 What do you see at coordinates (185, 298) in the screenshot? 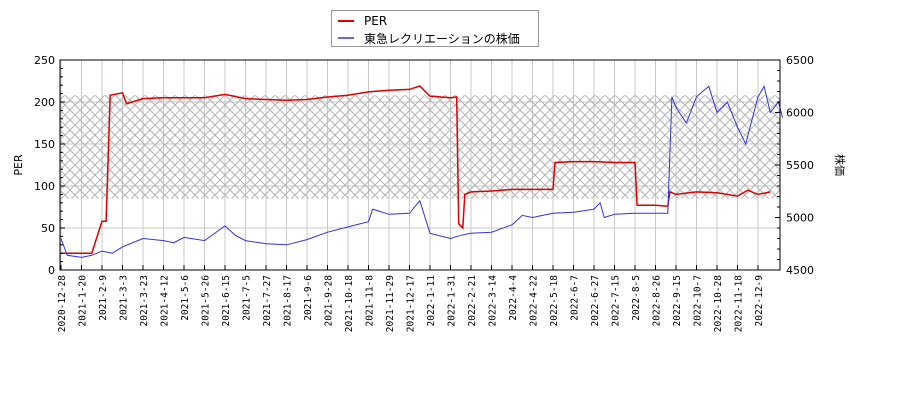
I see `svg-text: 2021-5-6` at bounding box center [185, 298].